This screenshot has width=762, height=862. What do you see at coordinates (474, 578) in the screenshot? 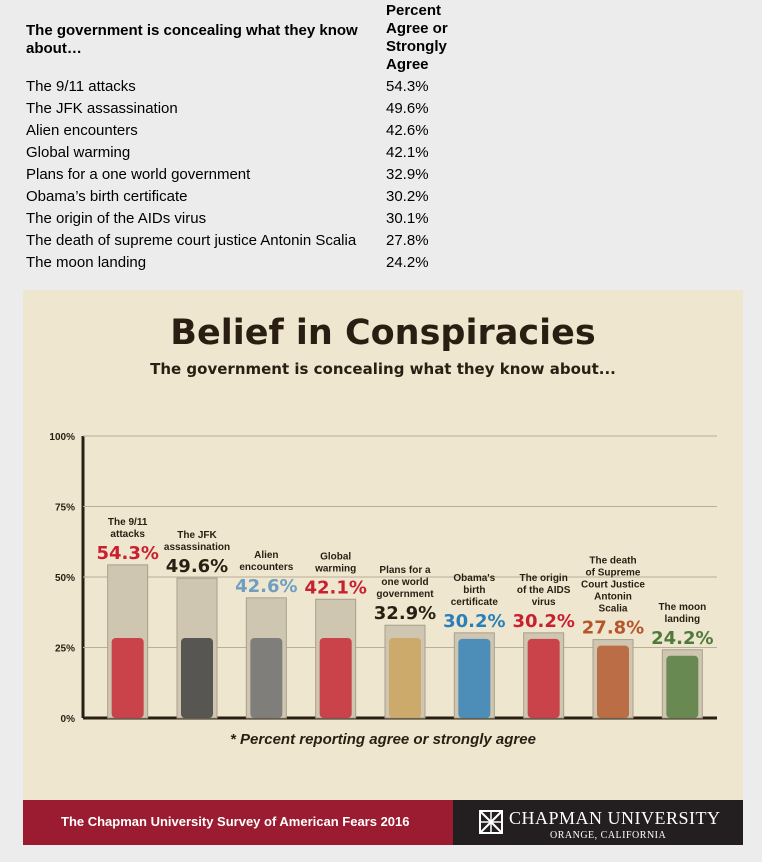
I see `category-label: Obama's` at bounding box center [474, 578].